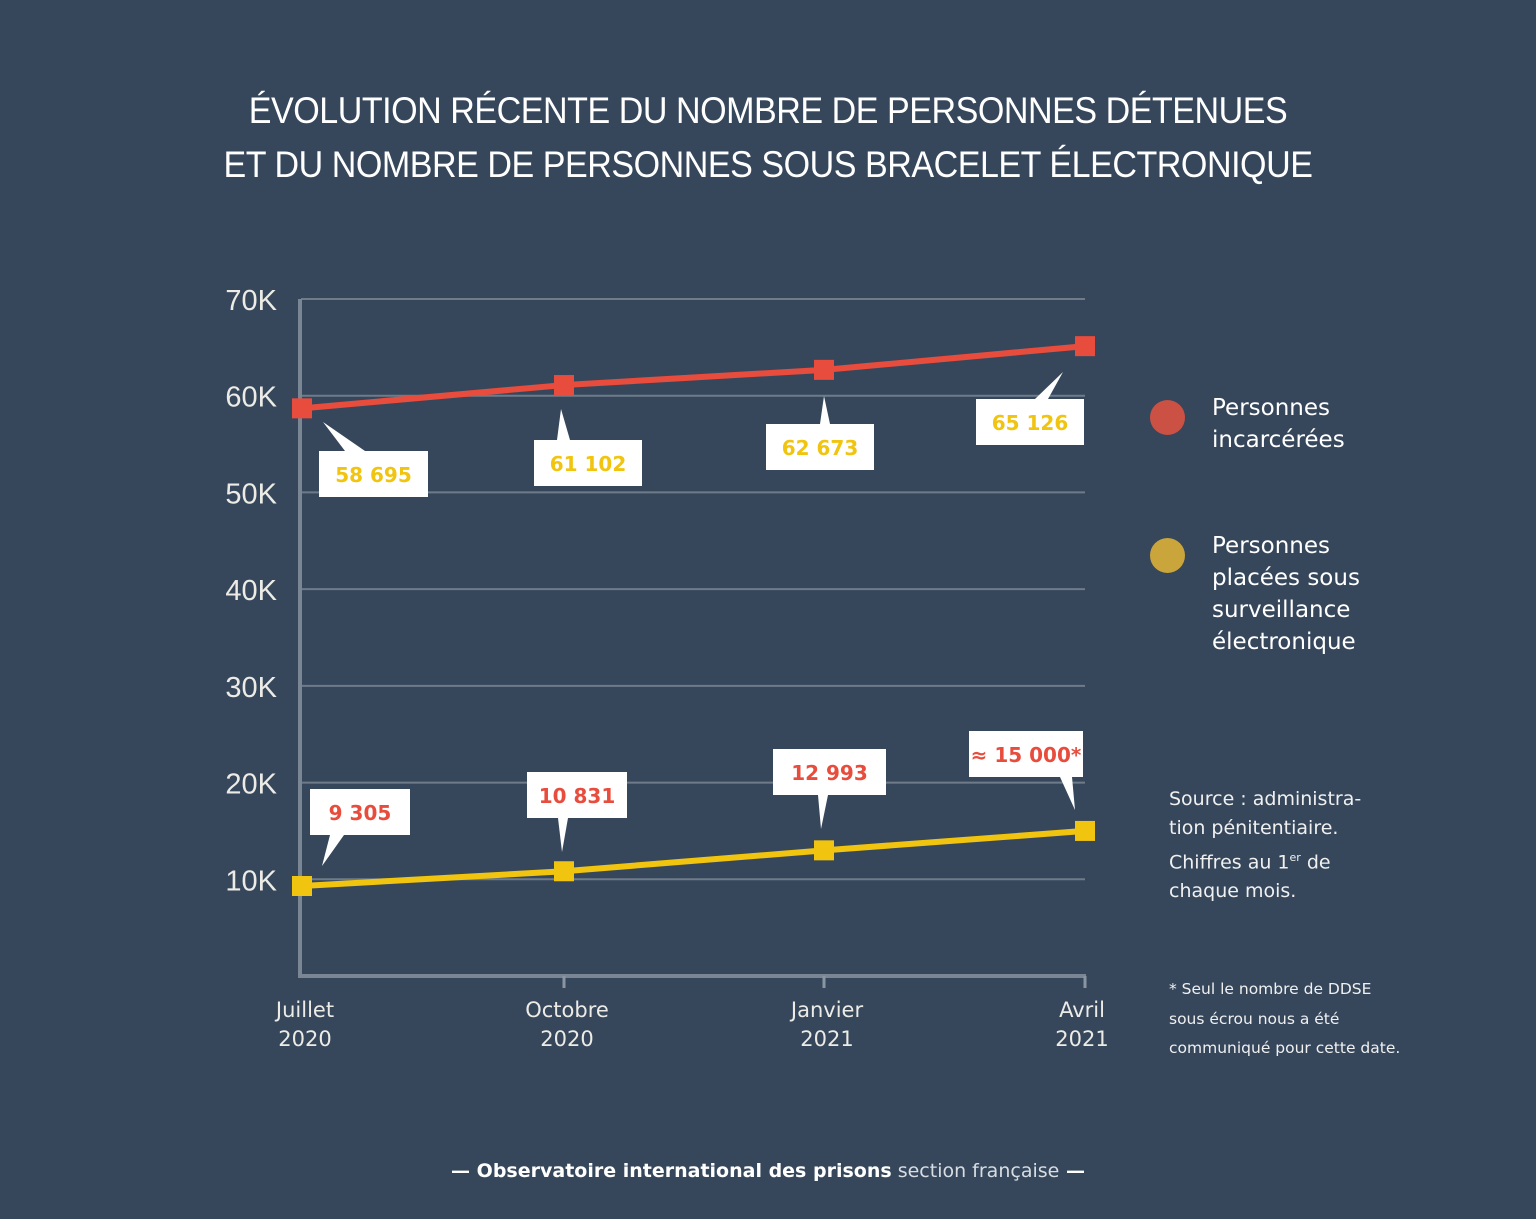 The image size is (1536, 1219). I want to click on source-text-end: de chaque mois., so click(1250, 877).